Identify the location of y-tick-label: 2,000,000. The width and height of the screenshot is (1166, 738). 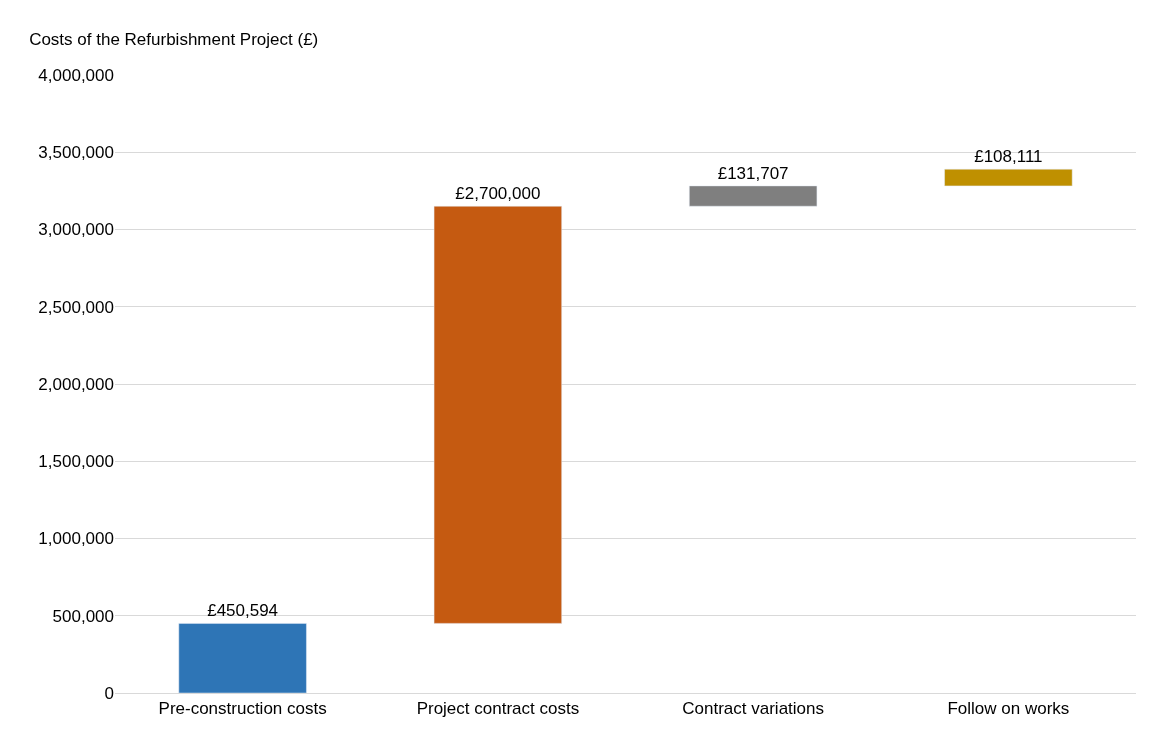
(76, 384).